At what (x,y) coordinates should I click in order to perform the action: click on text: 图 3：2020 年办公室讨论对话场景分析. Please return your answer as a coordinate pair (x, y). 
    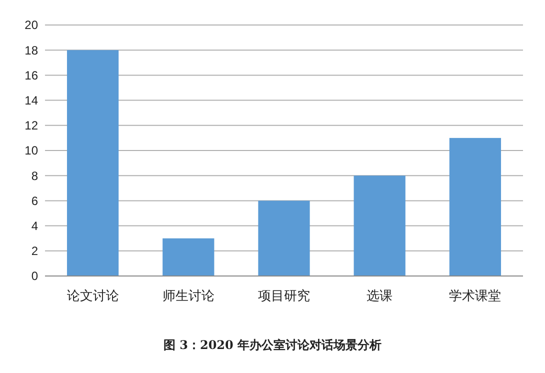
    Looking at the image, I should click on (272, 345).